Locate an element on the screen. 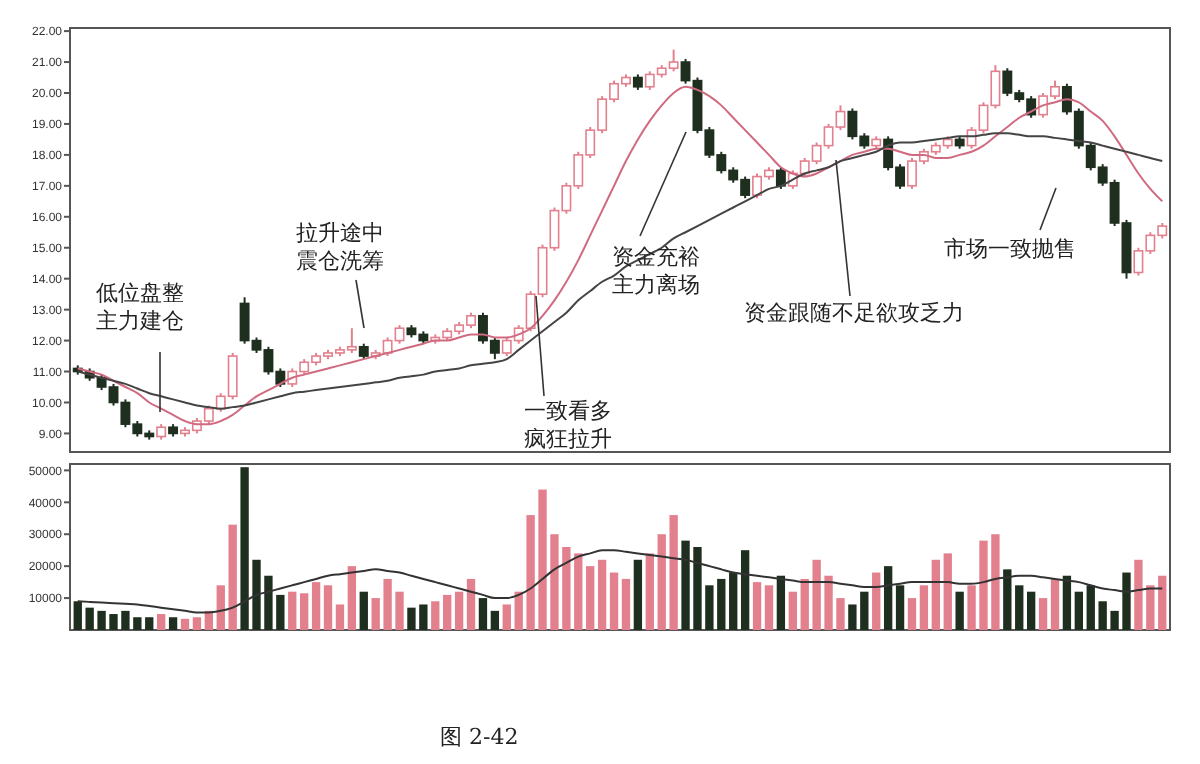 The image size is (1200, 764). annotation: 市场一致抛售 is located at coordinates (1010, 249).